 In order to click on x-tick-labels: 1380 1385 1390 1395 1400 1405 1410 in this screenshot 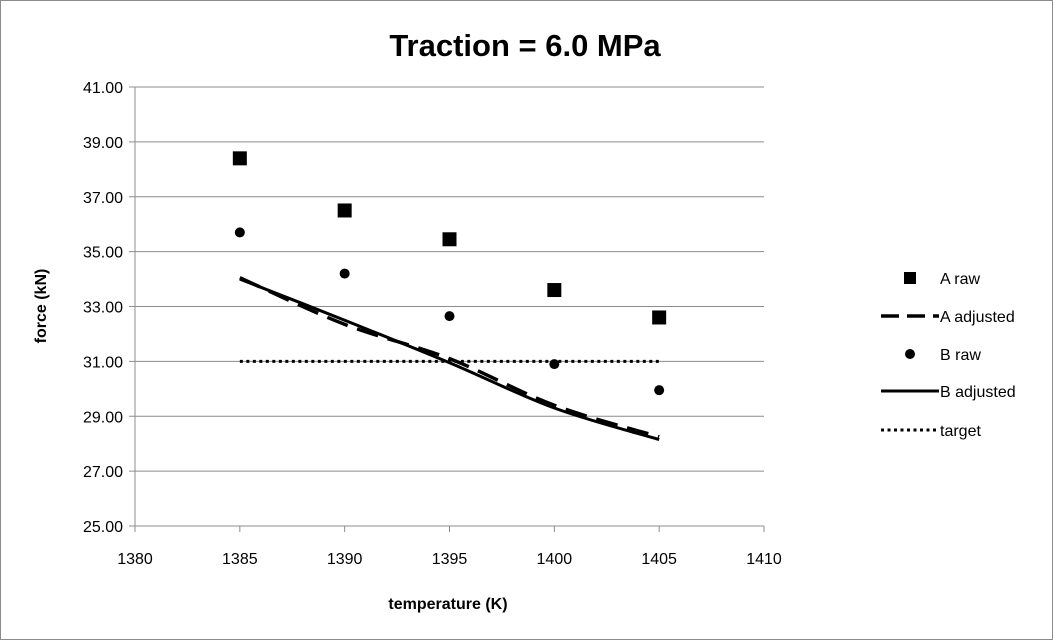, I will do `click(449, 559)`.